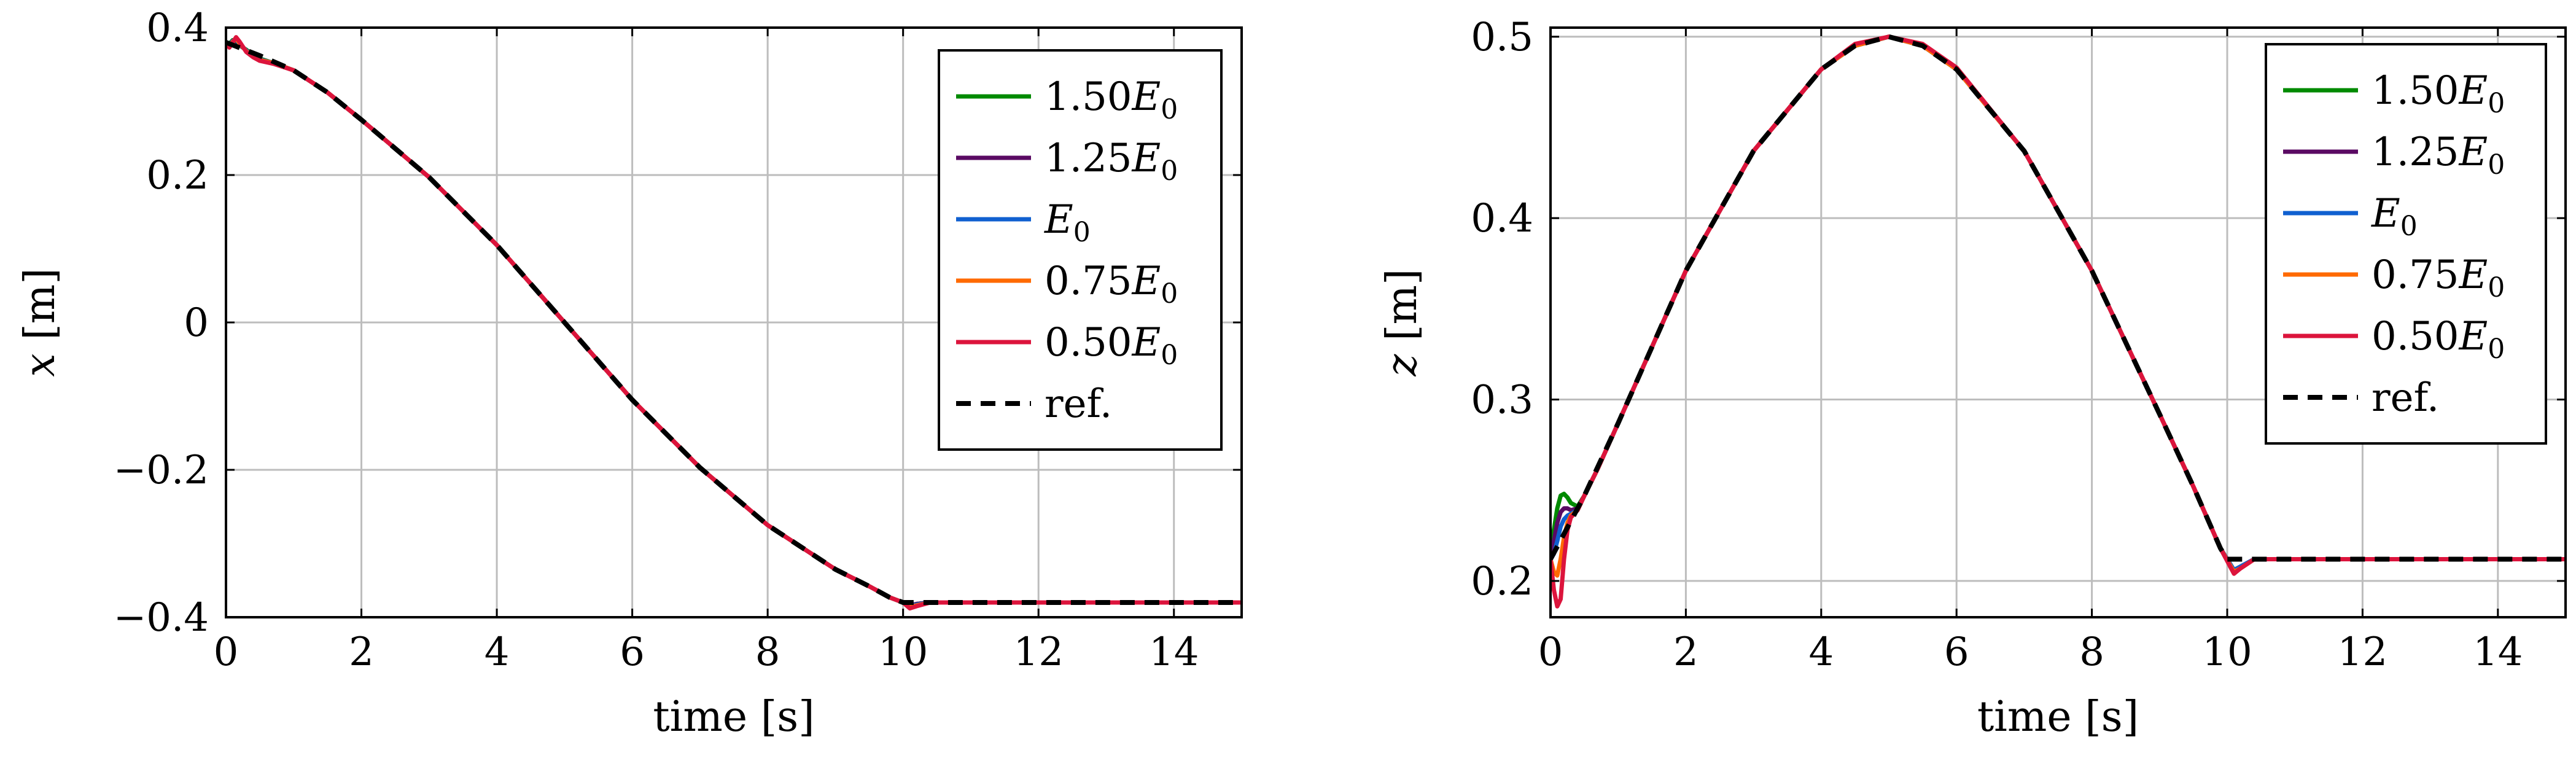 This screenshot has width=2576, height=772. What do you see at coordinates (1088, 342) in the screenshot?
I see `legend-label-coef: 0.50` at bounding box center [1088, 342].